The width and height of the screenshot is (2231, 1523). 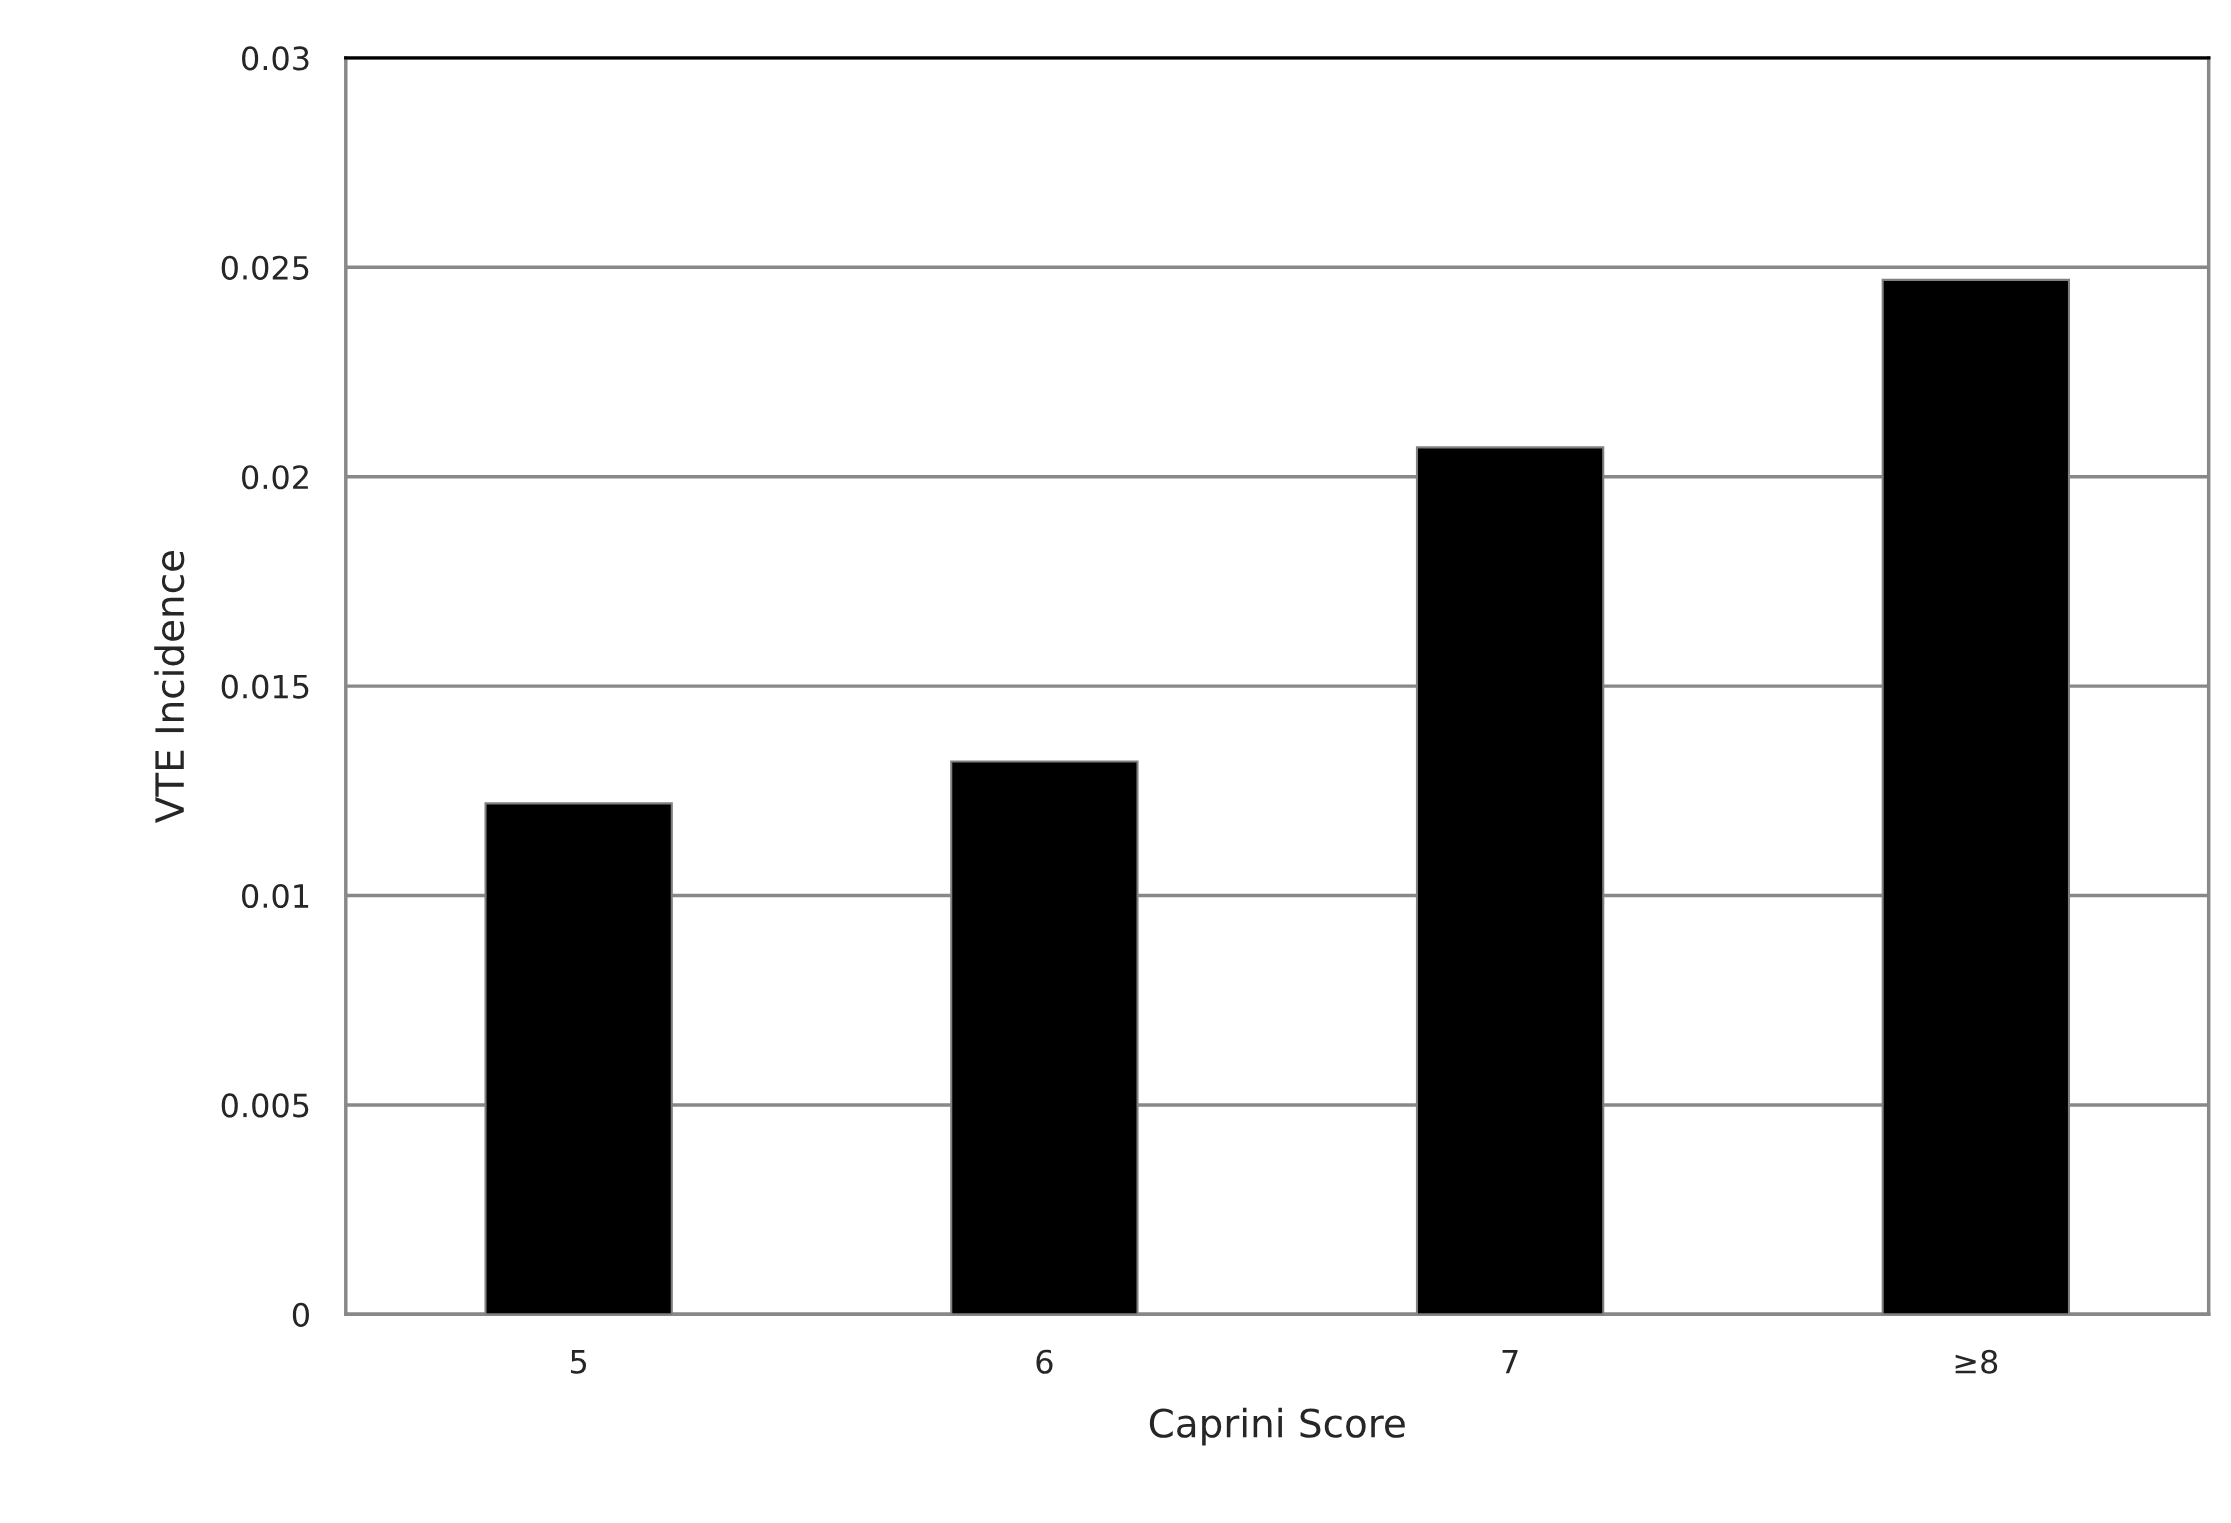 What do you see at coordinates (275, 477) in the screenshot?
I see `y-tick-label: 0.02` at bounding box center [275, 477].